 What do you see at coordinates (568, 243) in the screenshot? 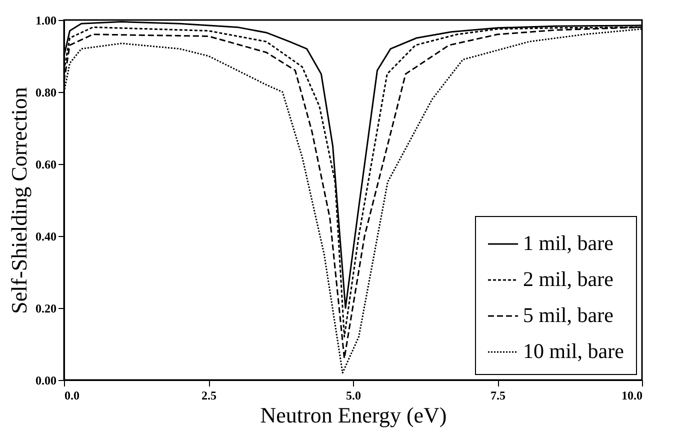
I see `legend-label: 1 mil, bare` at bounding box center [568, 243].